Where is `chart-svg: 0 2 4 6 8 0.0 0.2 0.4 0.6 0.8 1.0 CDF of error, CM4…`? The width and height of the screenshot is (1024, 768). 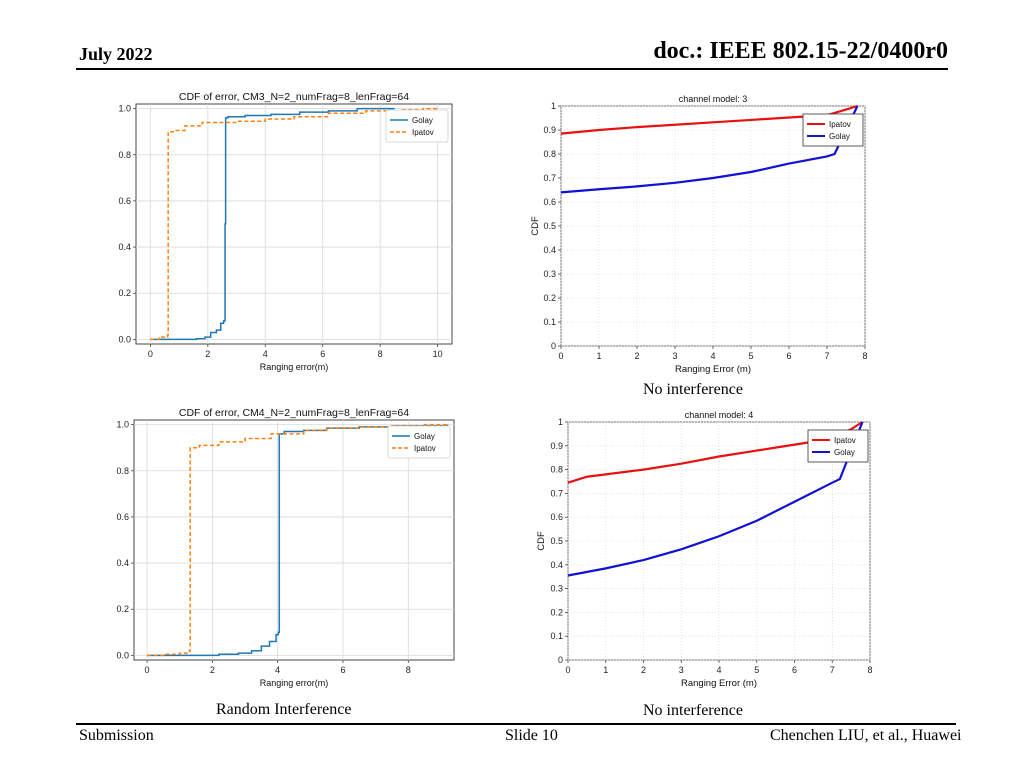 chart-svg: 0 2 4 6 8 0.0 0.2 0.4 0.6 0.8 1.0 CDF of error, CM4… is located at coordinates (285, 547).